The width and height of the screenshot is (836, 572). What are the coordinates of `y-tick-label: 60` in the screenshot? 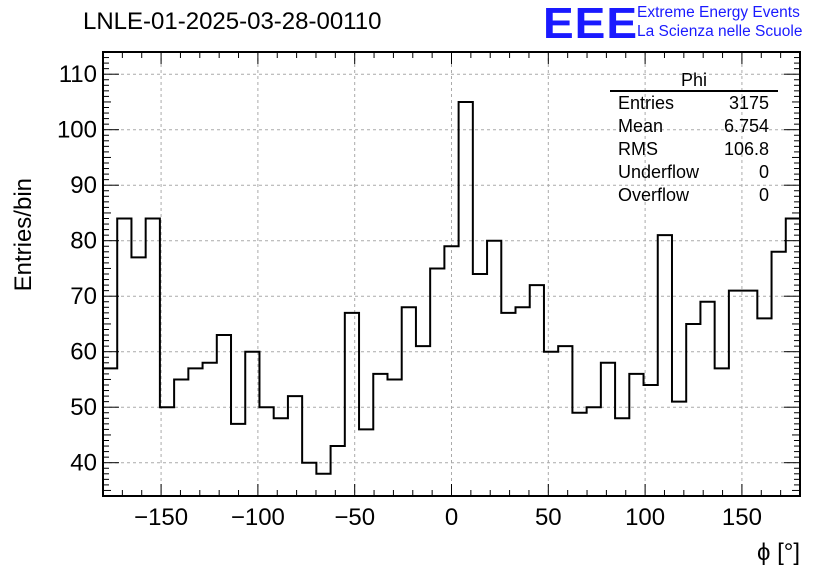 It's located at (83, 352).